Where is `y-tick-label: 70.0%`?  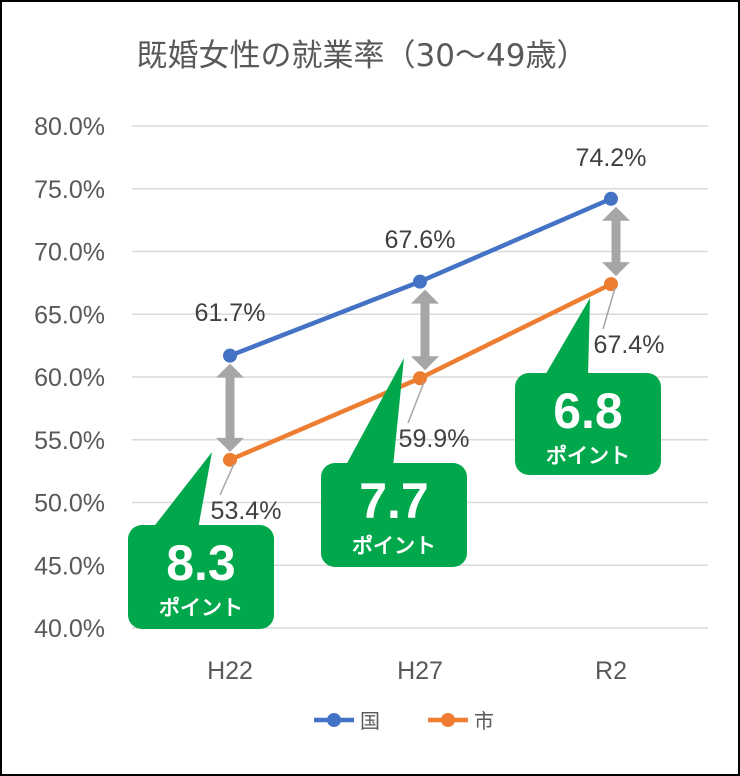 y-tick-label: 70.0% is located at coordinates (69, 253).